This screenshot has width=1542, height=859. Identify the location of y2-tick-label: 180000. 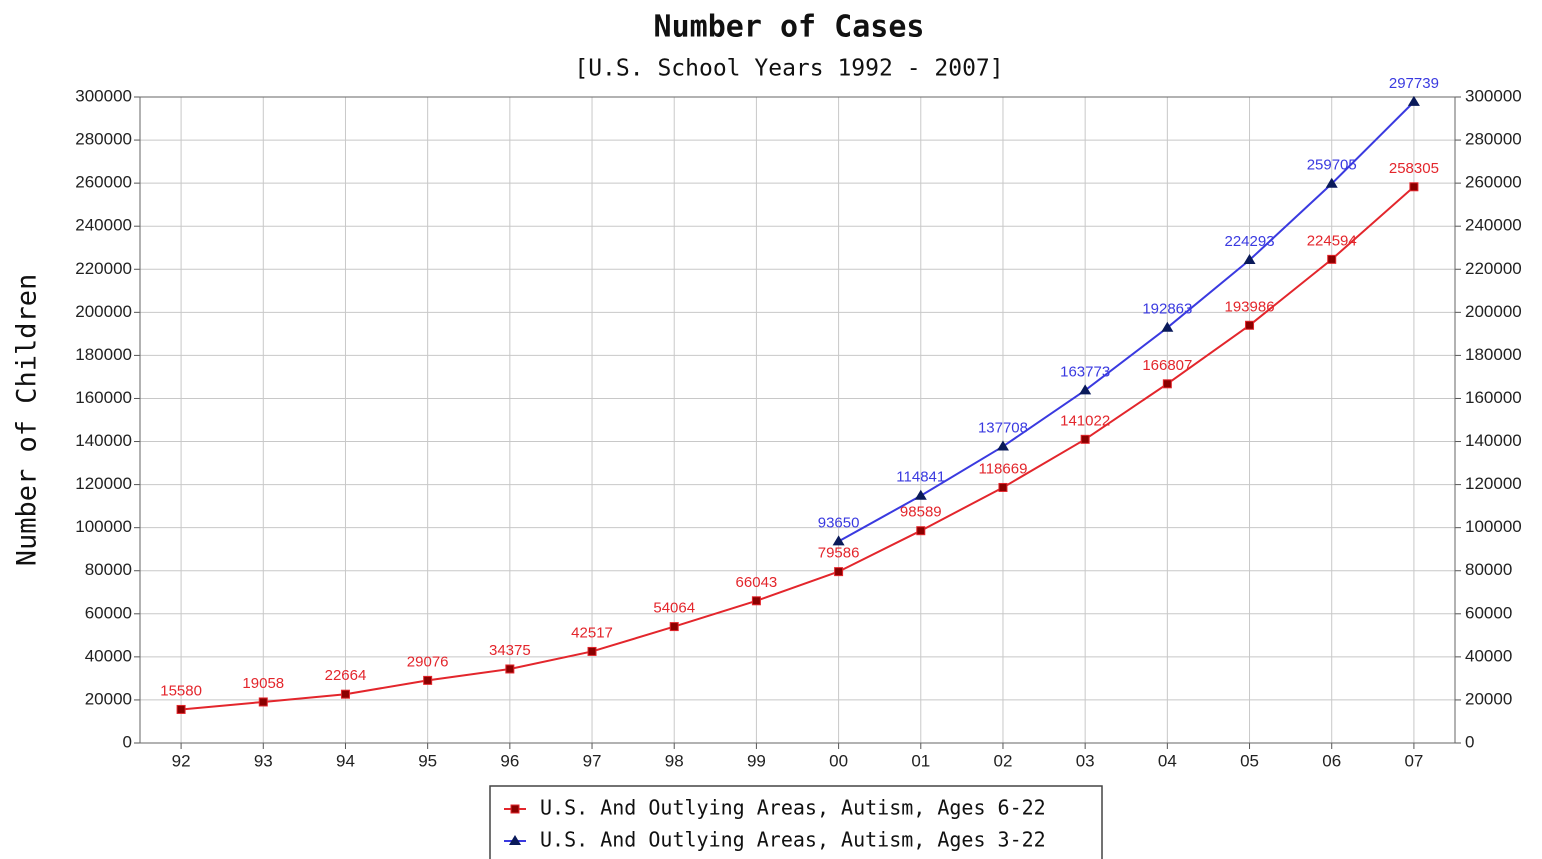
(1493, 354).